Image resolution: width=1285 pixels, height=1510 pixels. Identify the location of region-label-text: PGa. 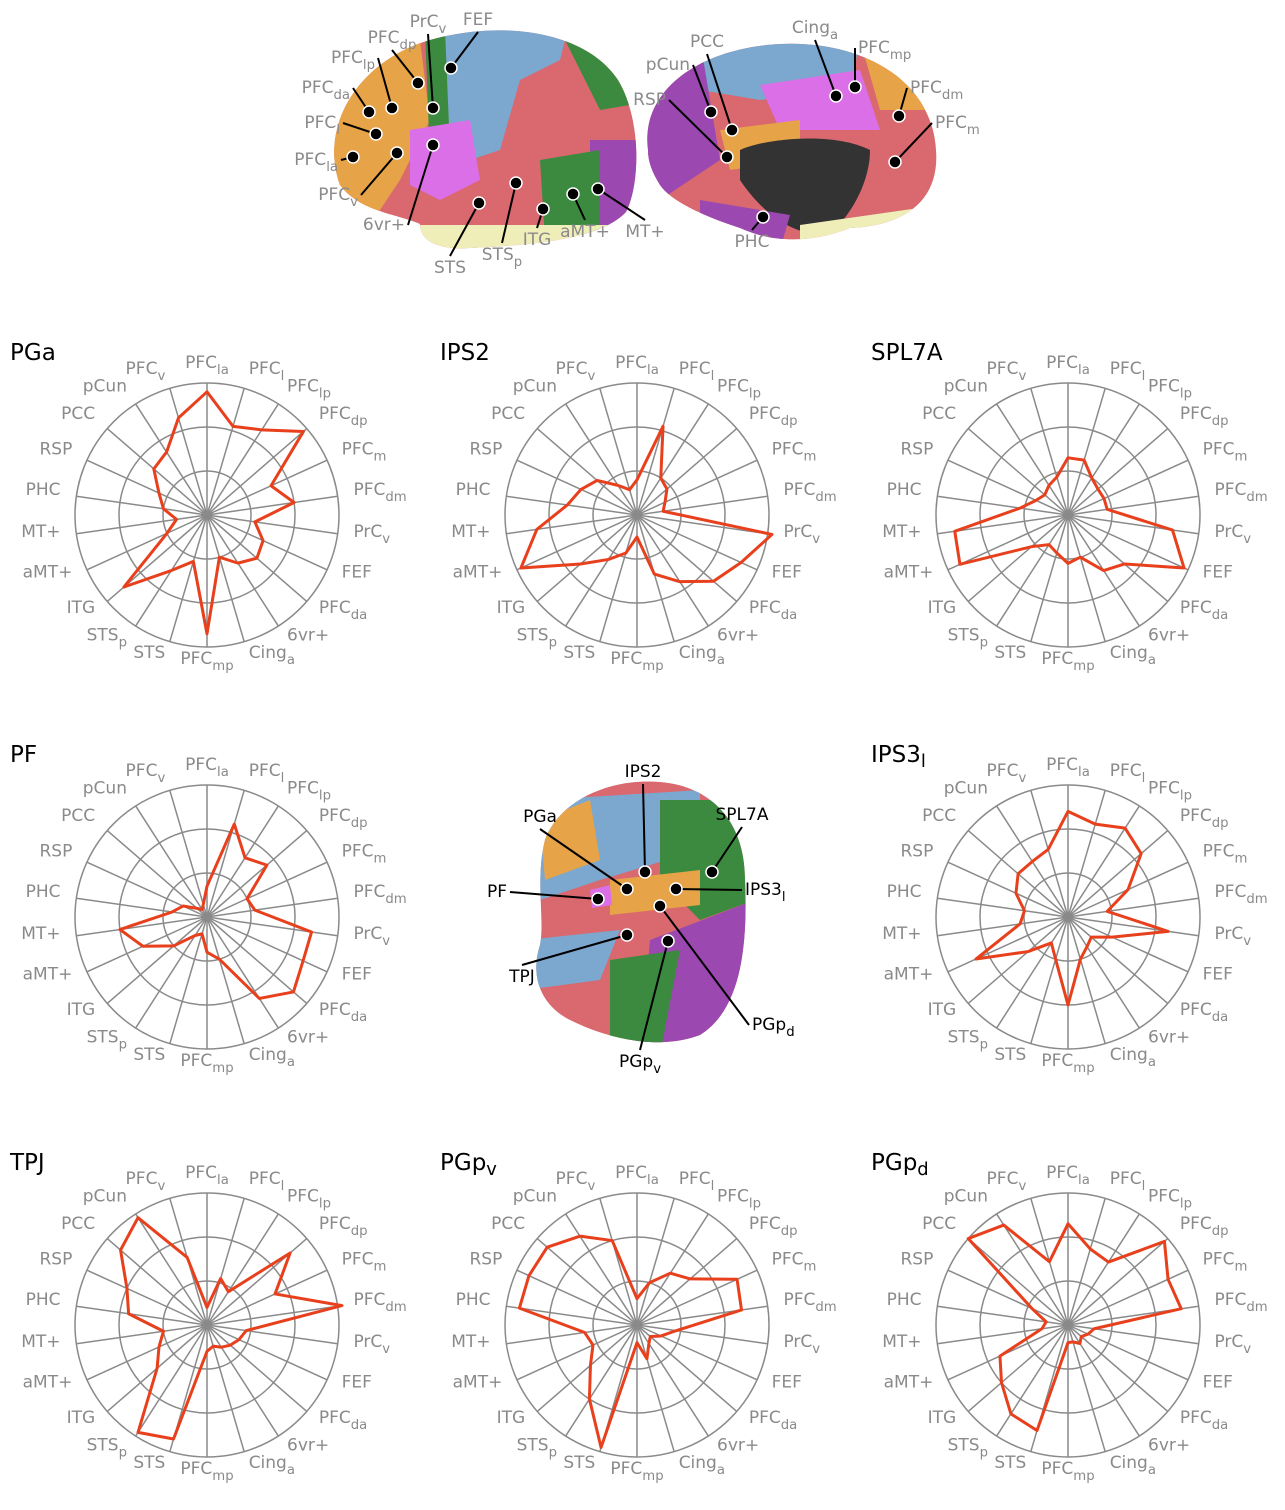
(540, 817).